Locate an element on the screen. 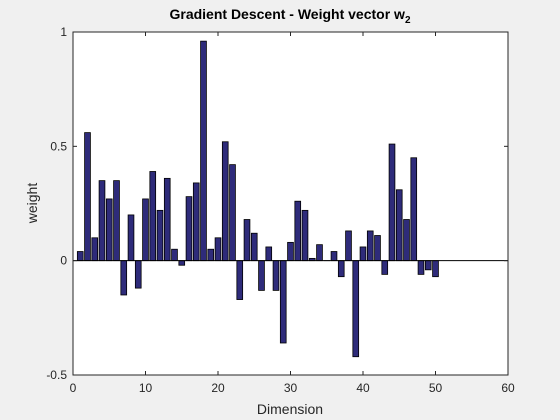 This screenshot has width=560, height=420. chart-title: Gradient Descent - Weight vector w2 is located at coordinates (289, 16).